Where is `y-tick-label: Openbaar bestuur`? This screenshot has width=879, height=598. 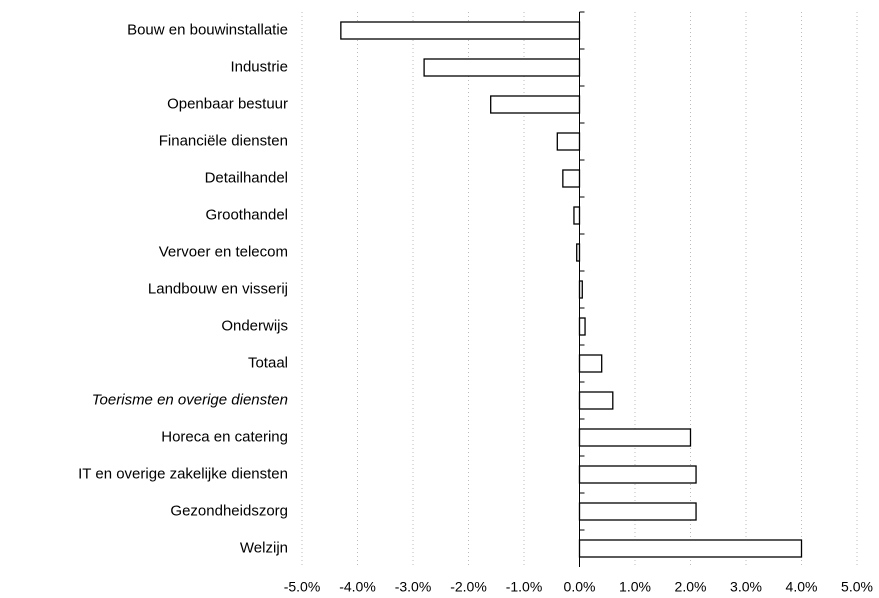
y-tick-label: Openbaar bestuur is located at coordinates (227, 103).